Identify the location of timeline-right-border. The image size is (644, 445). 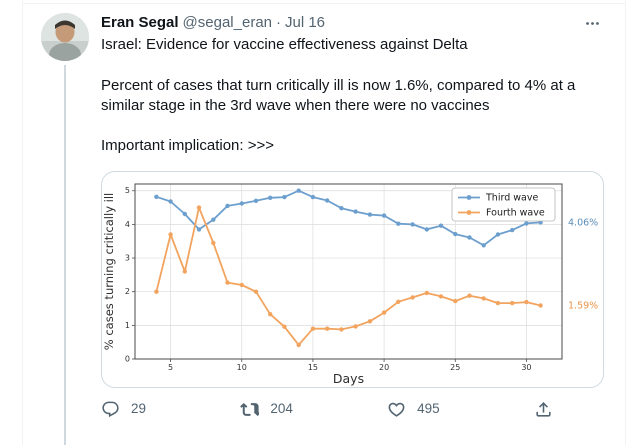
(625, 222).